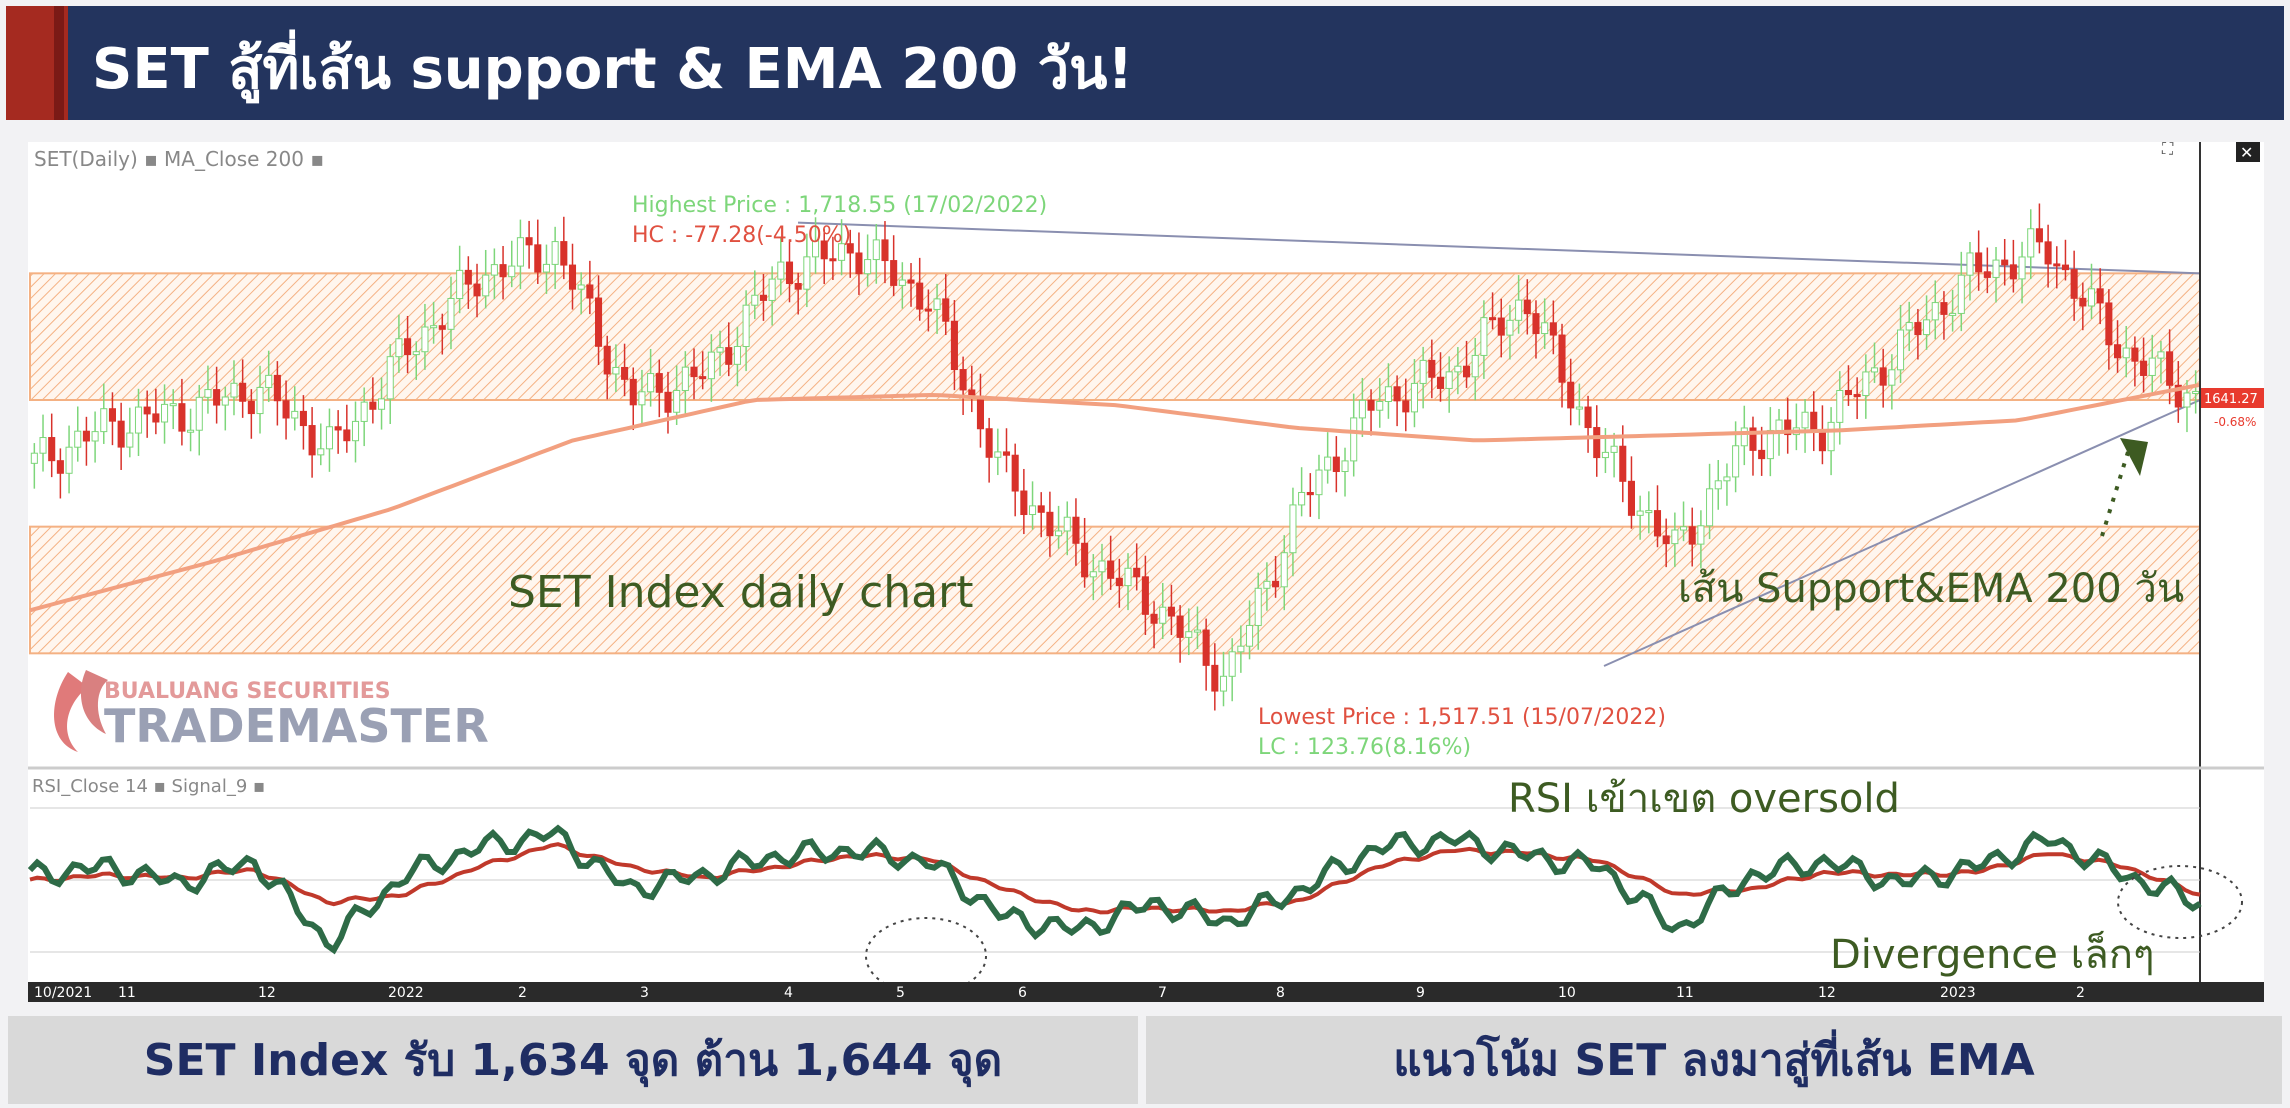 The width and height of the screenshot is (2290, 1108). I want to click on page-title: SET สู้ที่เส้น support & EMA 200 วัน!, so click(613, 69).